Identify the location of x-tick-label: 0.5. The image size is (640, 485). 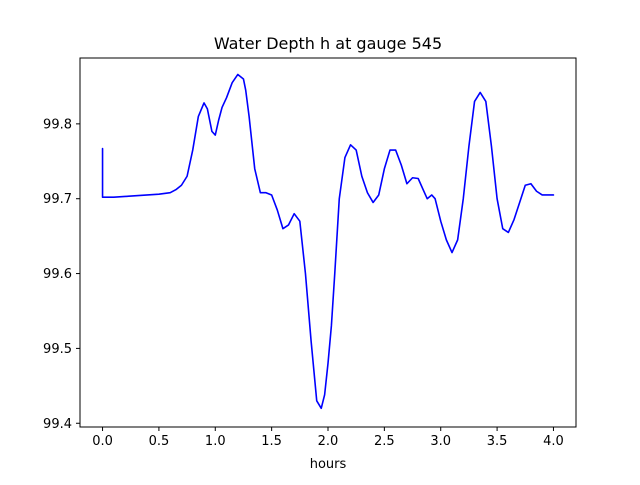
(159, 441).